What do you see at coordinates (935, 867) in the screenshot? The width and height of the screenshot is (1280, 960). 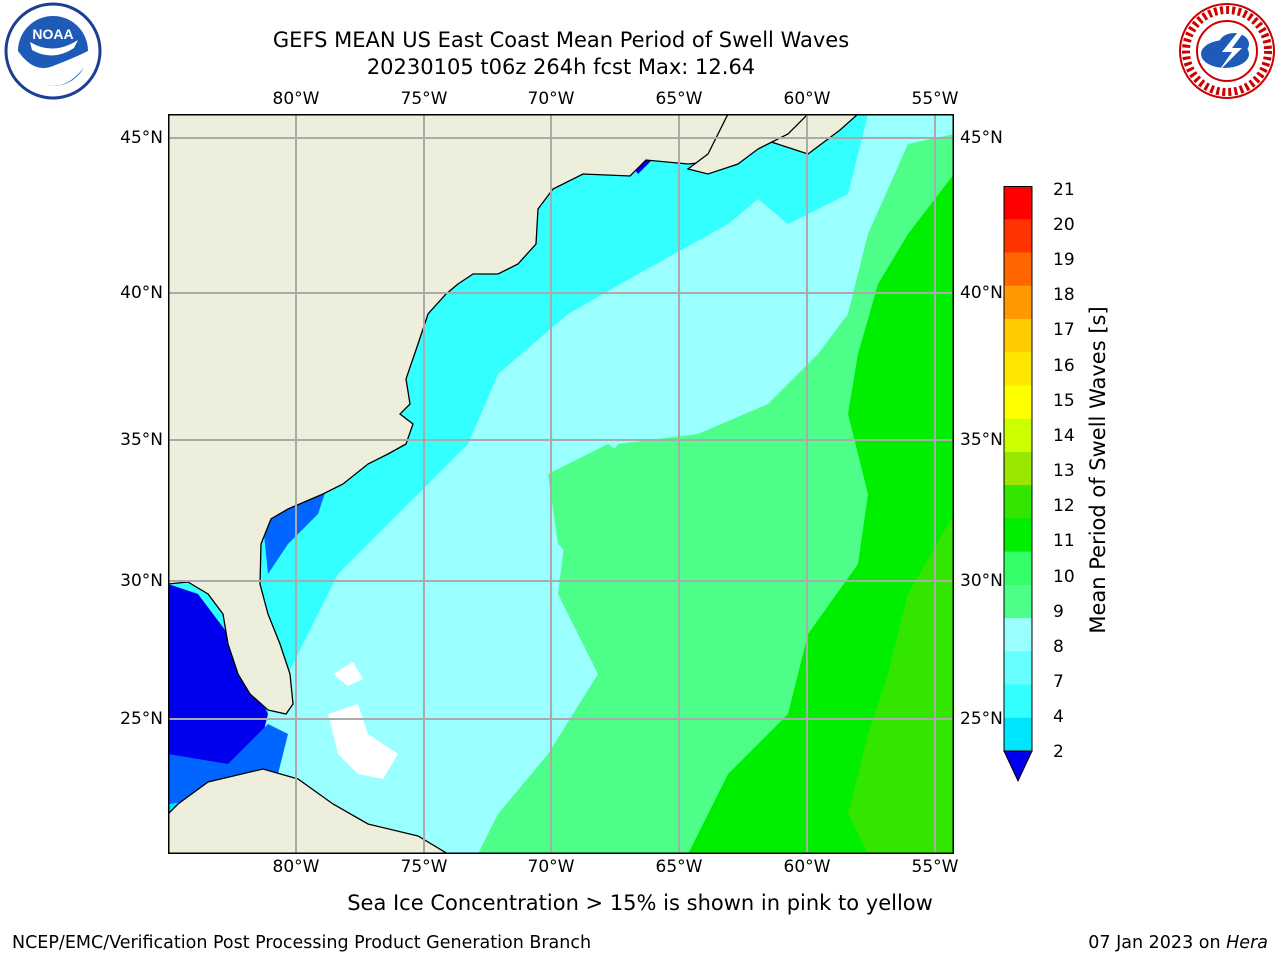 I see `lon-label-bottom: 55°W` at bounding box center [935, 867].